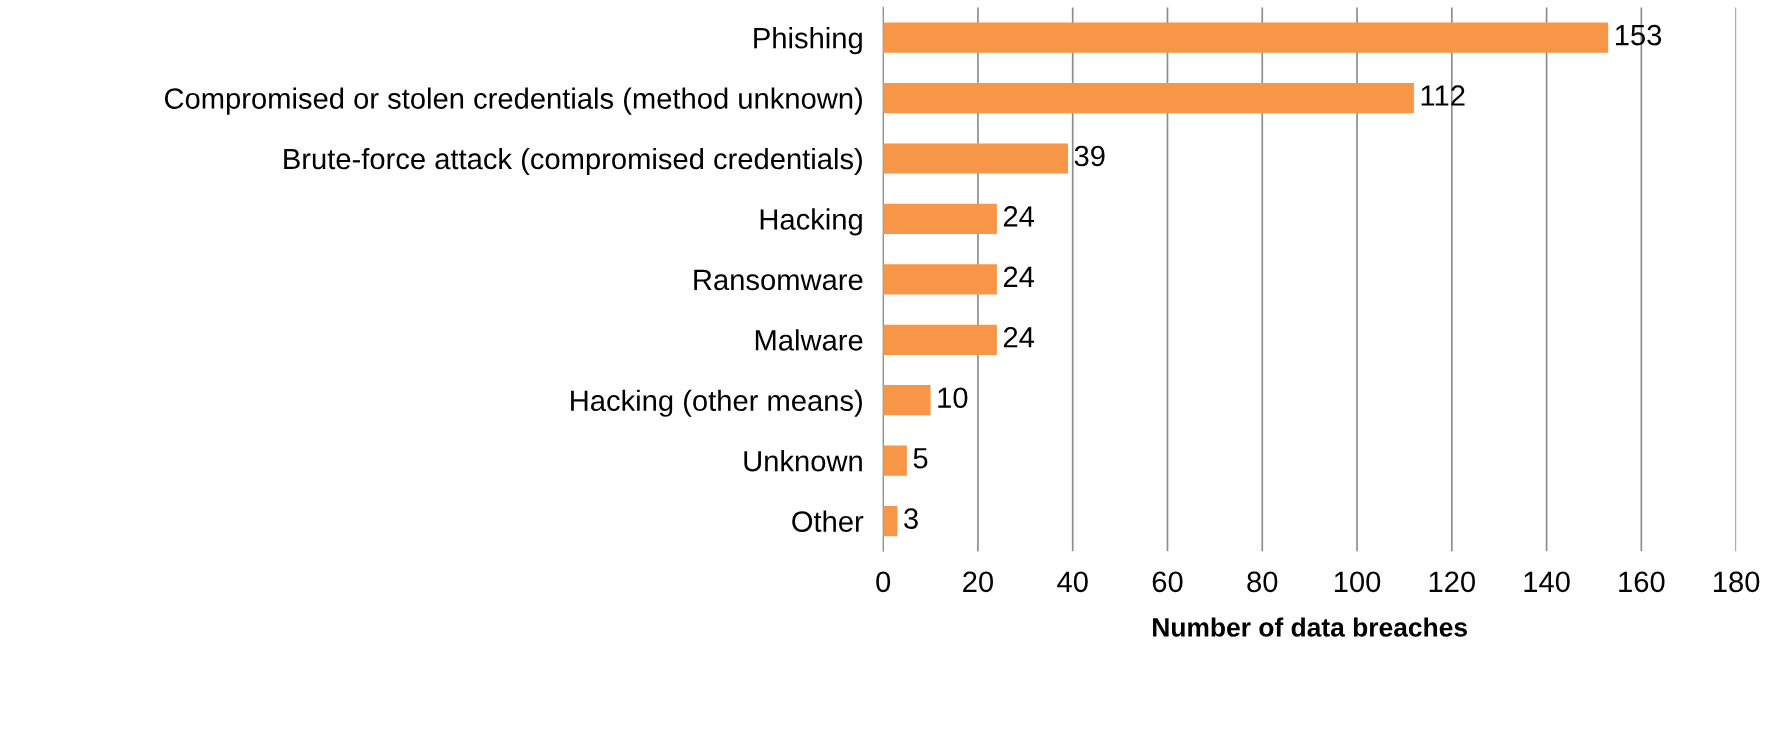  I want to click on x-tick-label: 60, so click(1167, 582).